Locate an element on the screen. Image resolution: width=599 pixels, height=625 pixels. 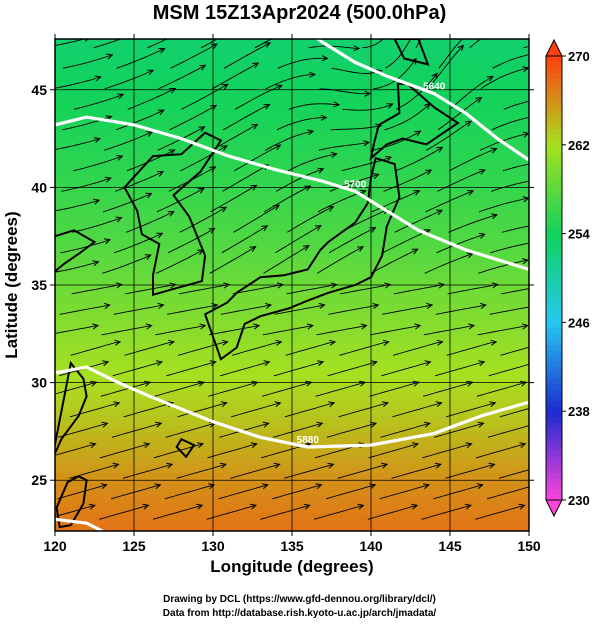
y-tick-label: 30 is located at coordinates (39, 383).